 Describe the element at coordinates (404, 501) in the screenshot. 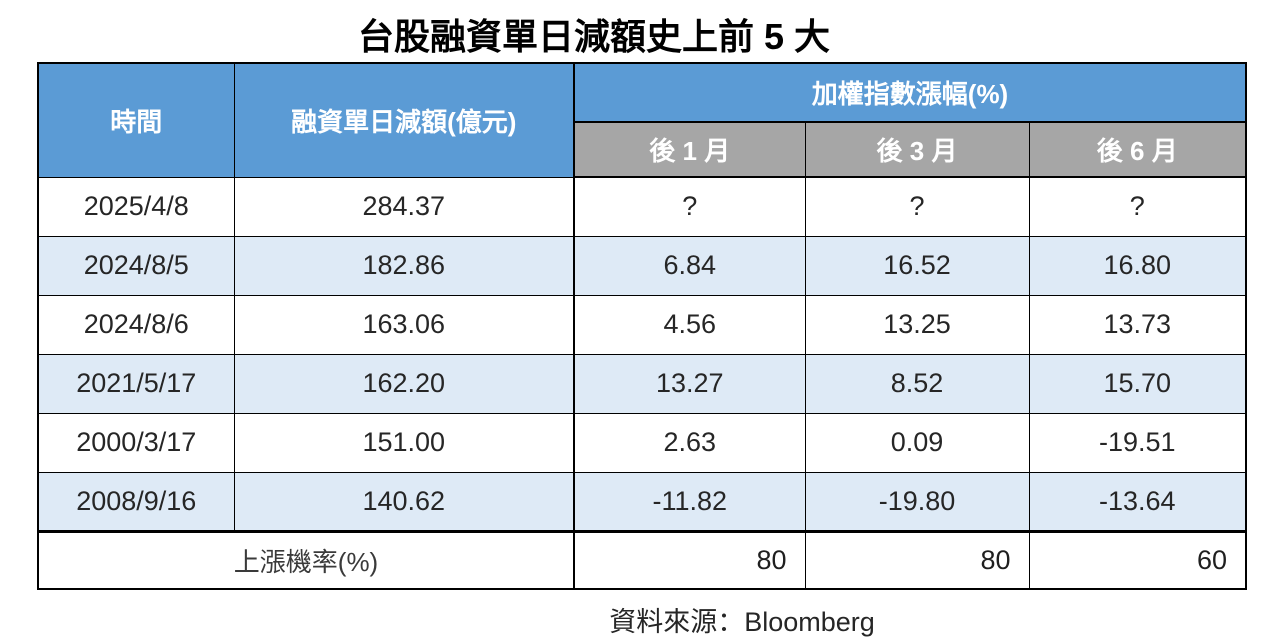

I see `cell-reduction: 140.62` at that location.